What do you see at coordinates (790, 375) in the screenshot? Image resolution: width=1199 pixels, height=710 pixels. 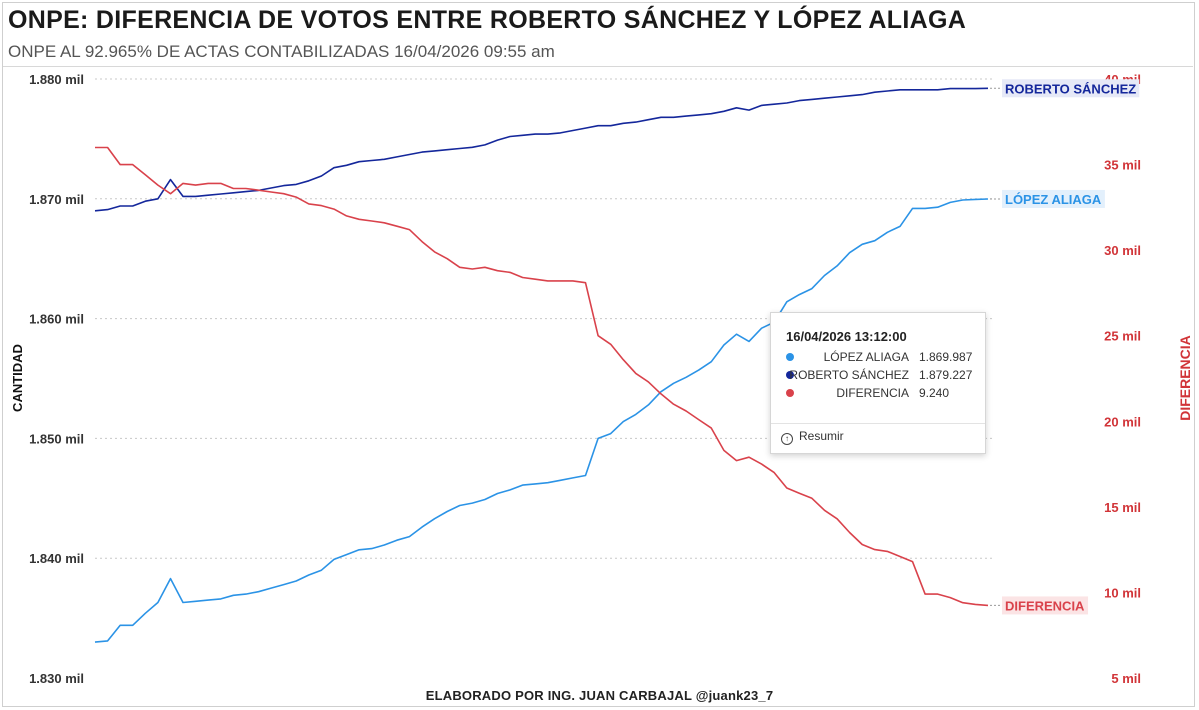 I see `sanchez-dot-icon` at bounding box center [790, 375].